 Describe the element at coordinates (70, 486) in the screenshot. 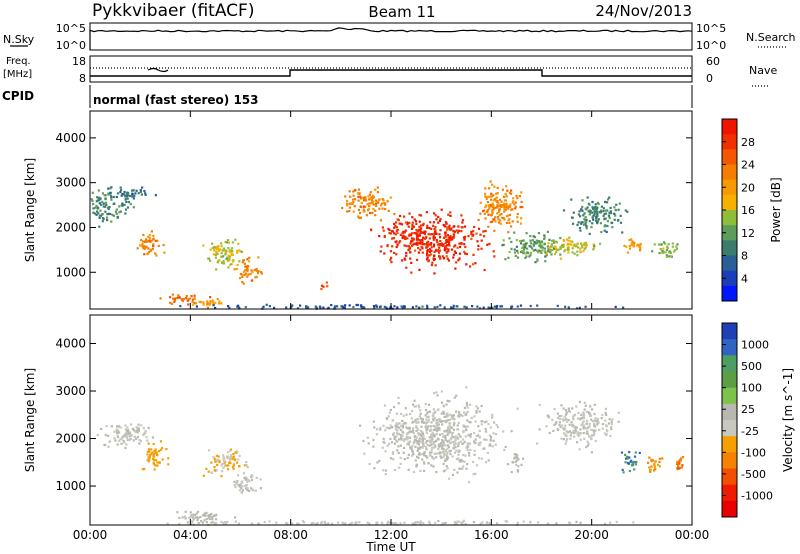

I see `y-tick-label: 1000` at that location.